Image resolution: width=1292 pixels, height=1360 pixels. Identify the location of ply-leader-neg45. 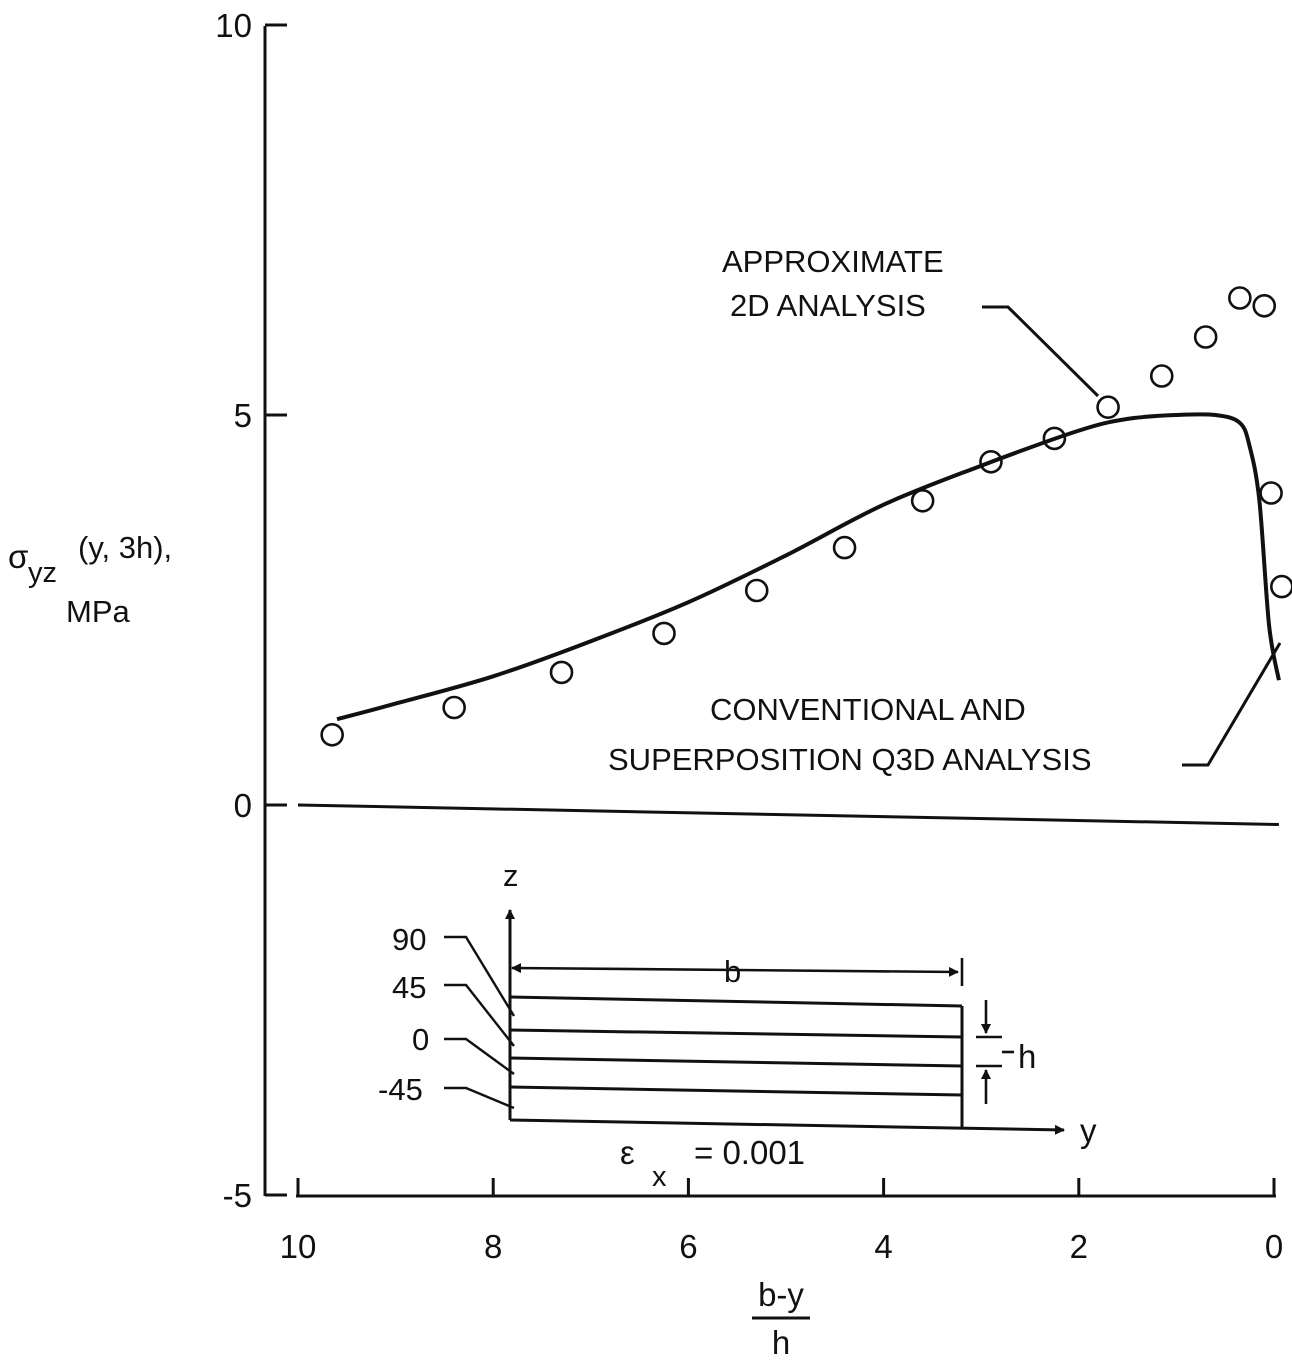
(479, 1098).